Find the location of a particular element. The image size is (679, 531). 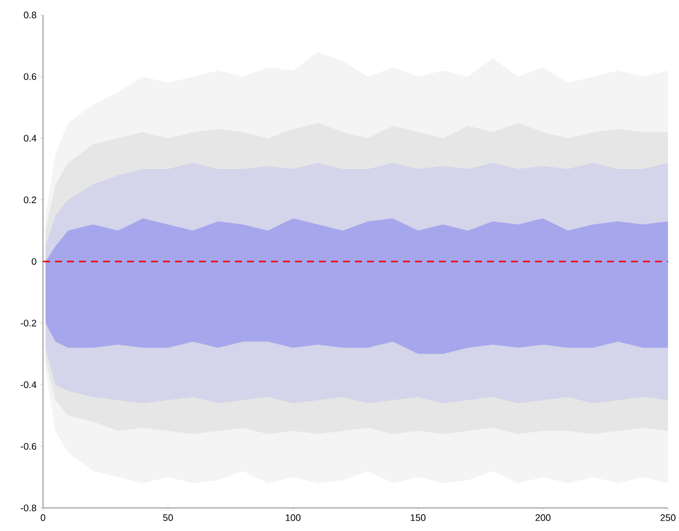

x-tick-label: 100 is located at coordinates (293, 518).